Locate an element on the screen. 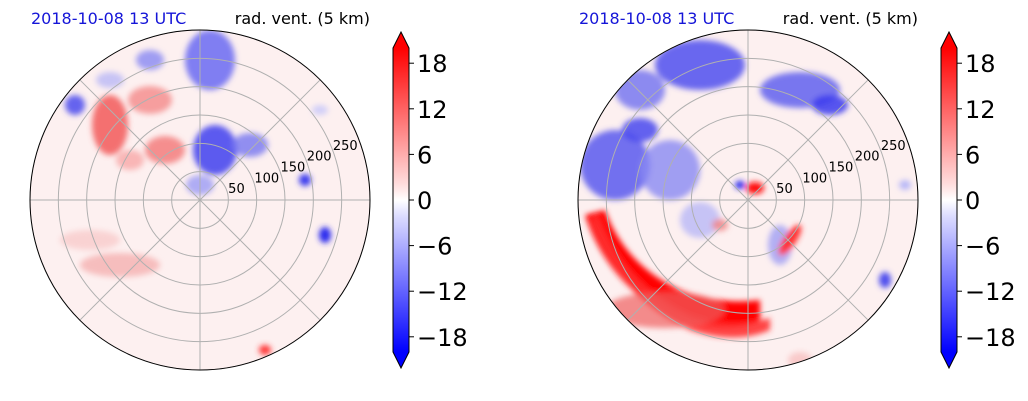 The width and height of the screenshot is (1028, 401). panel-left-radial-label-50: 50 is located at coordinates (236, 189).